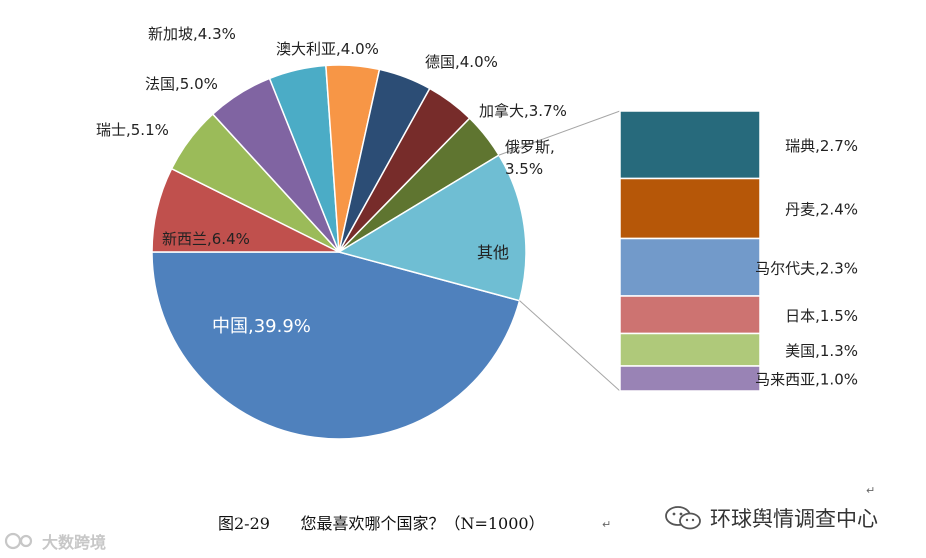 This screenshot has height=558, width=926. What do you see at coordinates (206, 239) in the screenshot?
I see `data-label: 新西兰,6.4%` at bounding box center [206, 239].